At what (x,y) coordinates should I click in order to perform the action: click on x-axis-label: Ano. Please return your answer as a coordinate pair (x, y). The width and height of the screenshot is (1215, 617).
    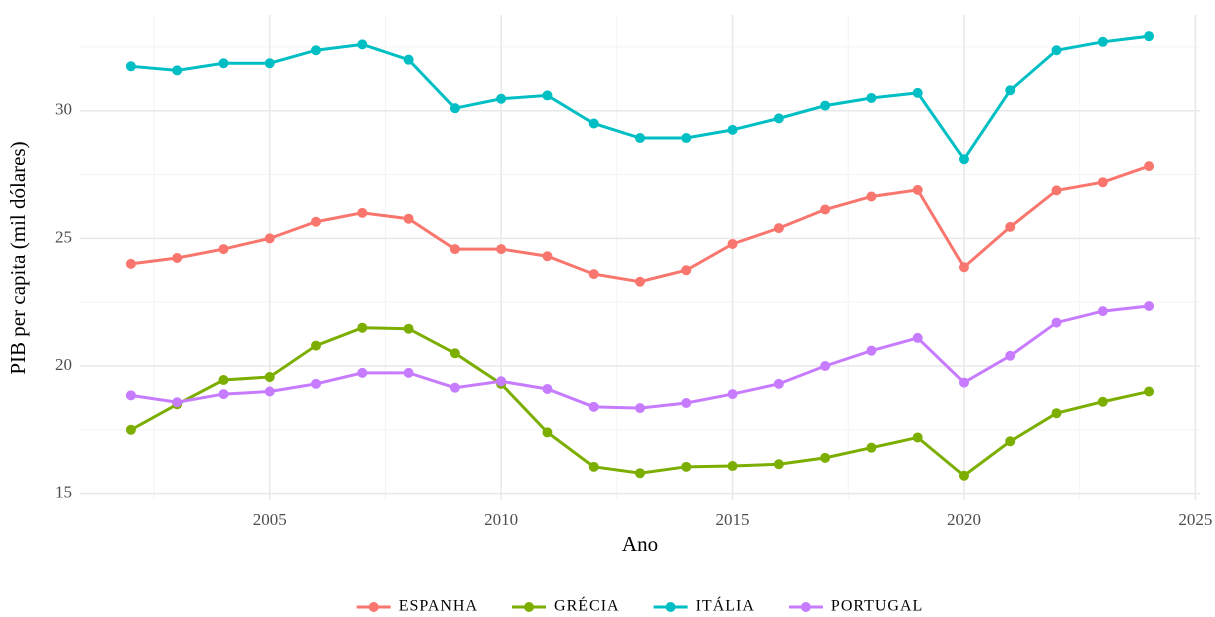
    Looking at the image, I should click on (640, 544).